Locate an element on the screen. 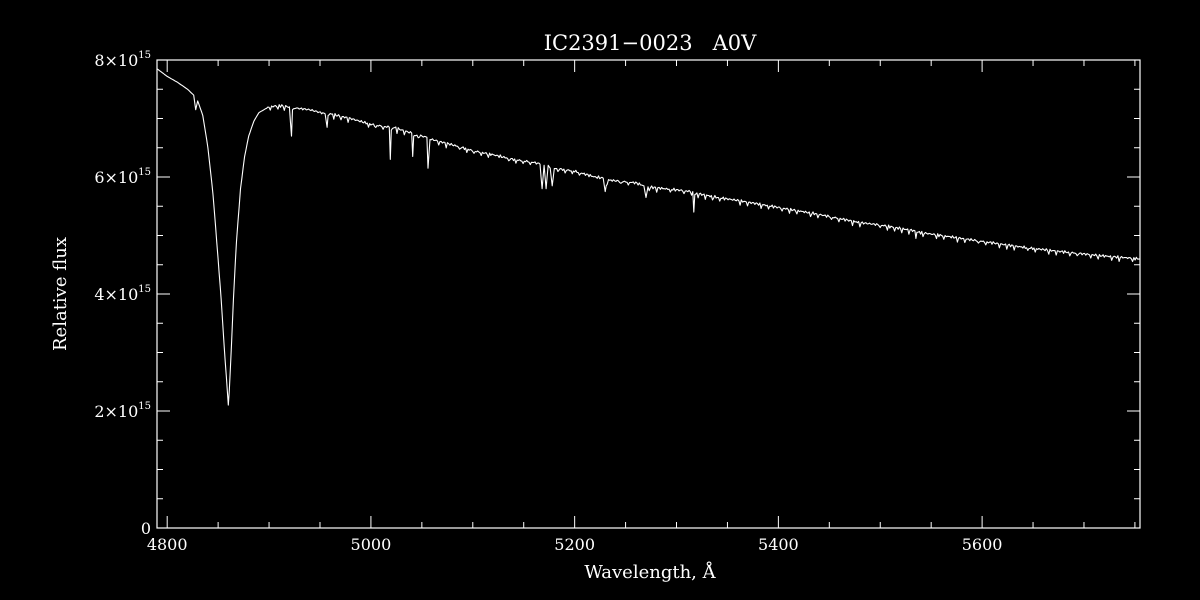 This screenshot has width=1200, height=600. x-tick-label: 5200 is located at coordinates (574, 544).